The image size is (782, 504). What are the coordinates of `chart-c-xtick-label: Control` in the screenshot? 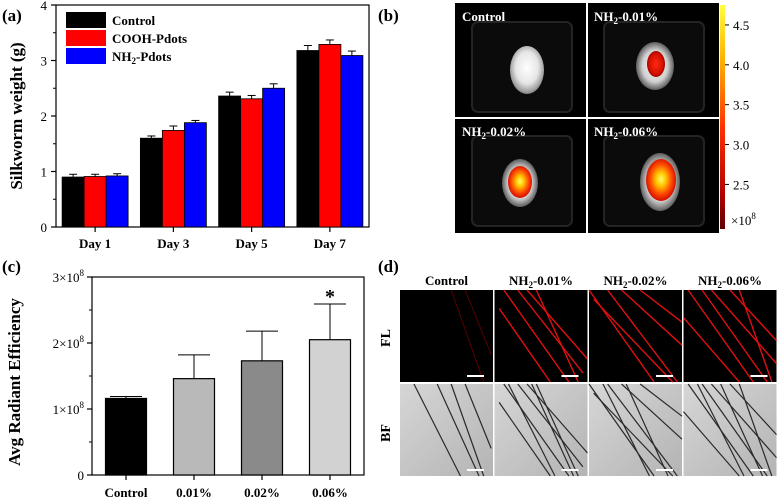 It's located at (125, 492).